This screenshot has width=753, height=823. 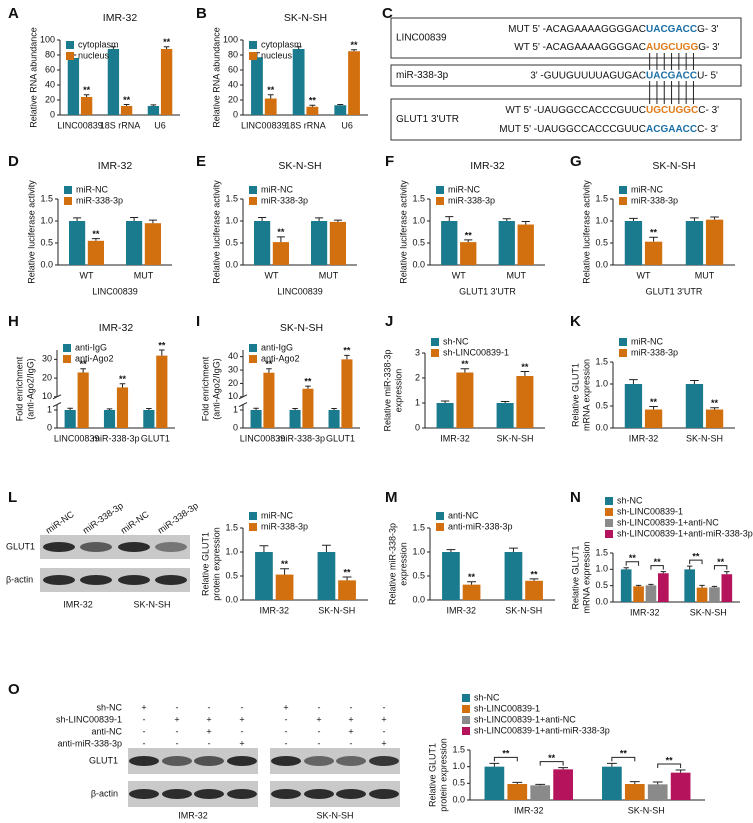 I want to click on legend-label: nucleus, so click(x=94, y=55).